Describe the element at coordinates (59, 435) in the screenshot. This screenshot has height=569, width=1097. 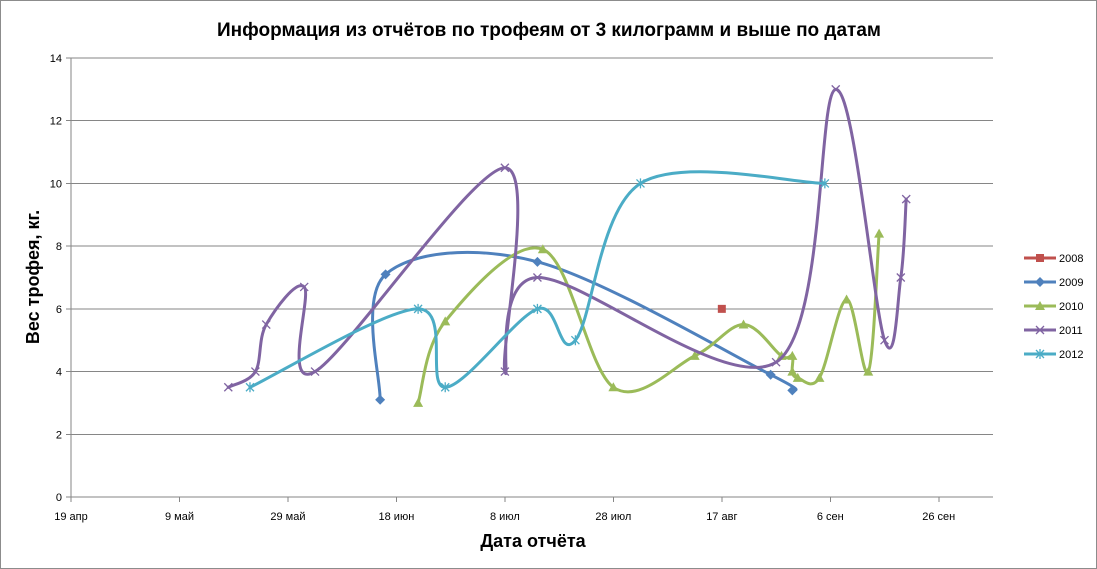
I see `y-tick-label: 2` at that location.